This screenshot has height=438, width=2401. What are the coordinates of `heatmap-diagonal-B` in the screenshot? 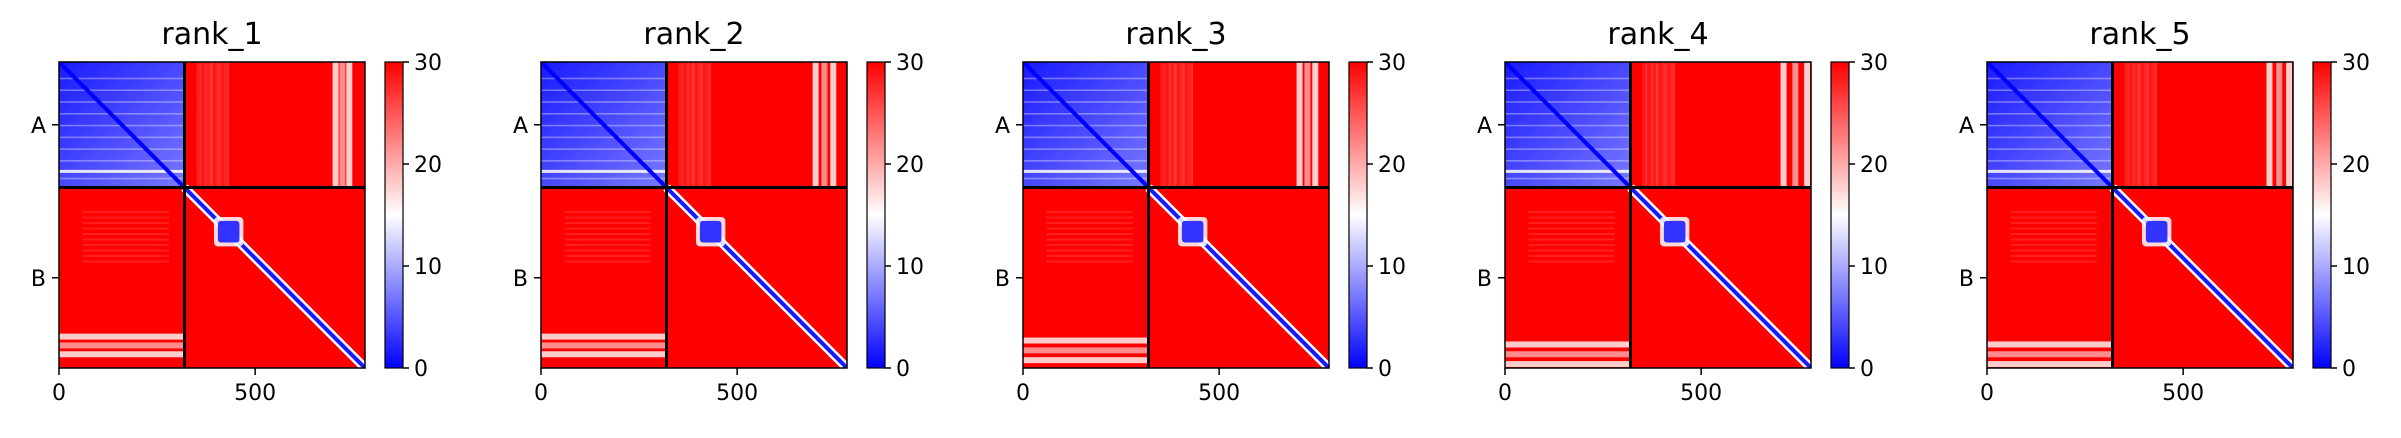 It's located at (274, 277).